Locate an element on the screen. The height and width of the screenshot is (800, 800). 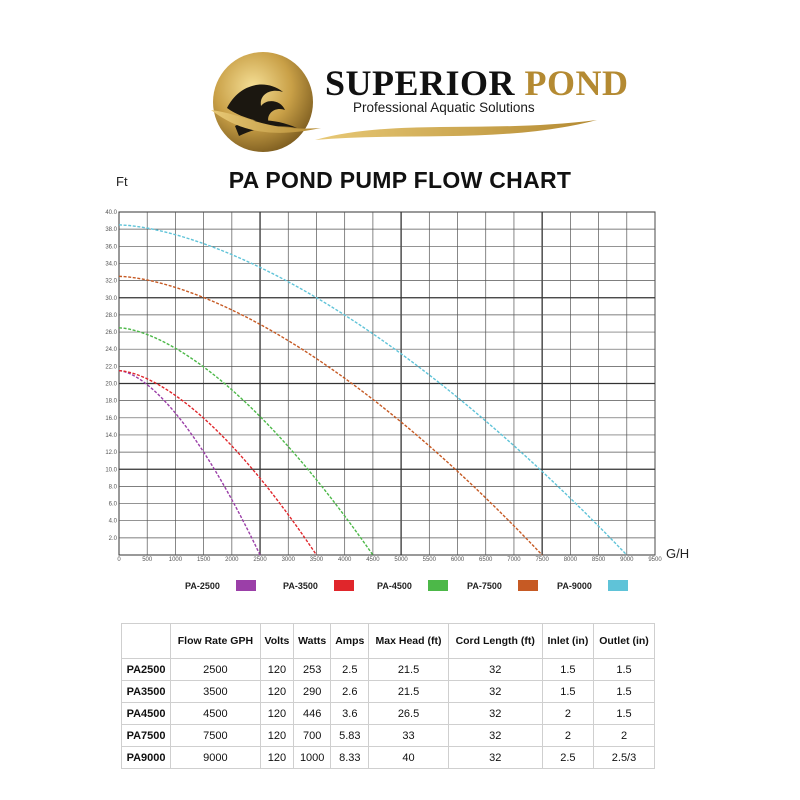
x-tick-label: 4500 is located at coordinates (373, 560).